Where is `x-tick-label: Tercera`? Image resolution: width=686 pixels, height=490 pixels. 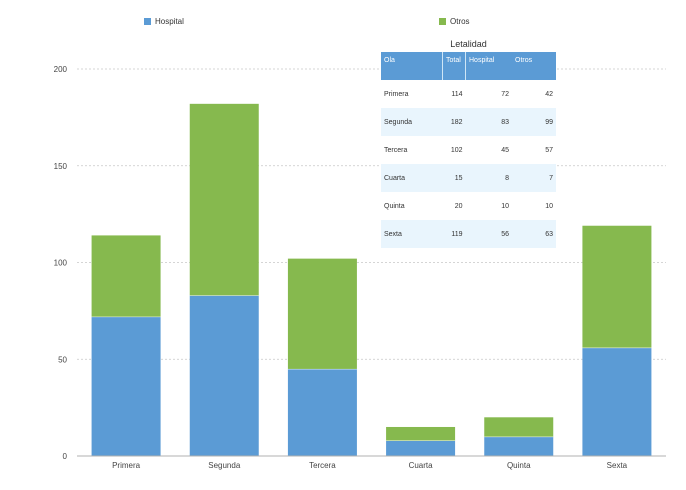 x-tick-label: Tercera is located at coordinates (322, 465).